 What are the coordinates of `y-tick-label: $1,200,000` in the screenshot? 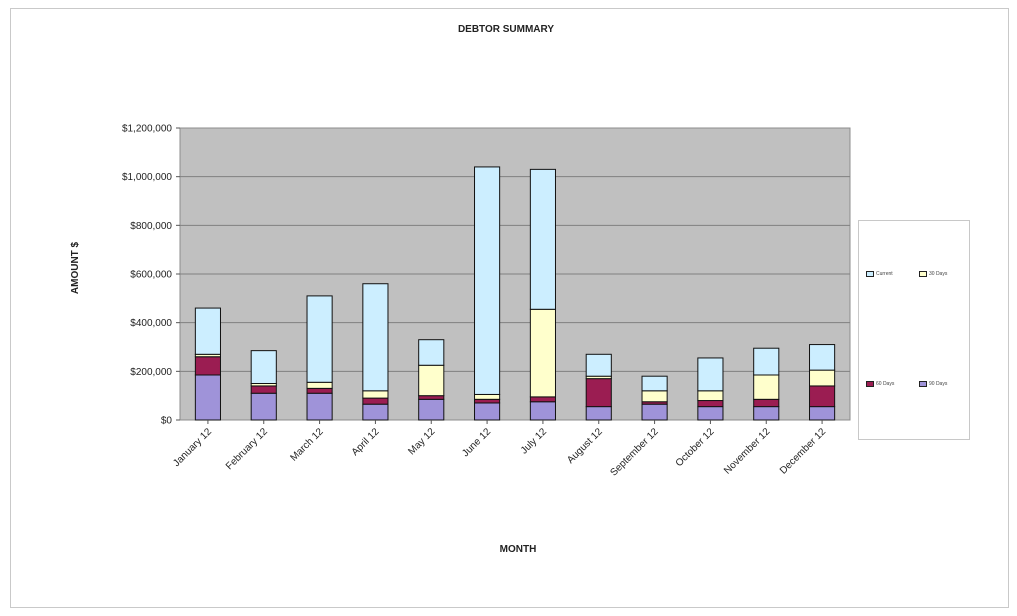 It's located at (147, 129).